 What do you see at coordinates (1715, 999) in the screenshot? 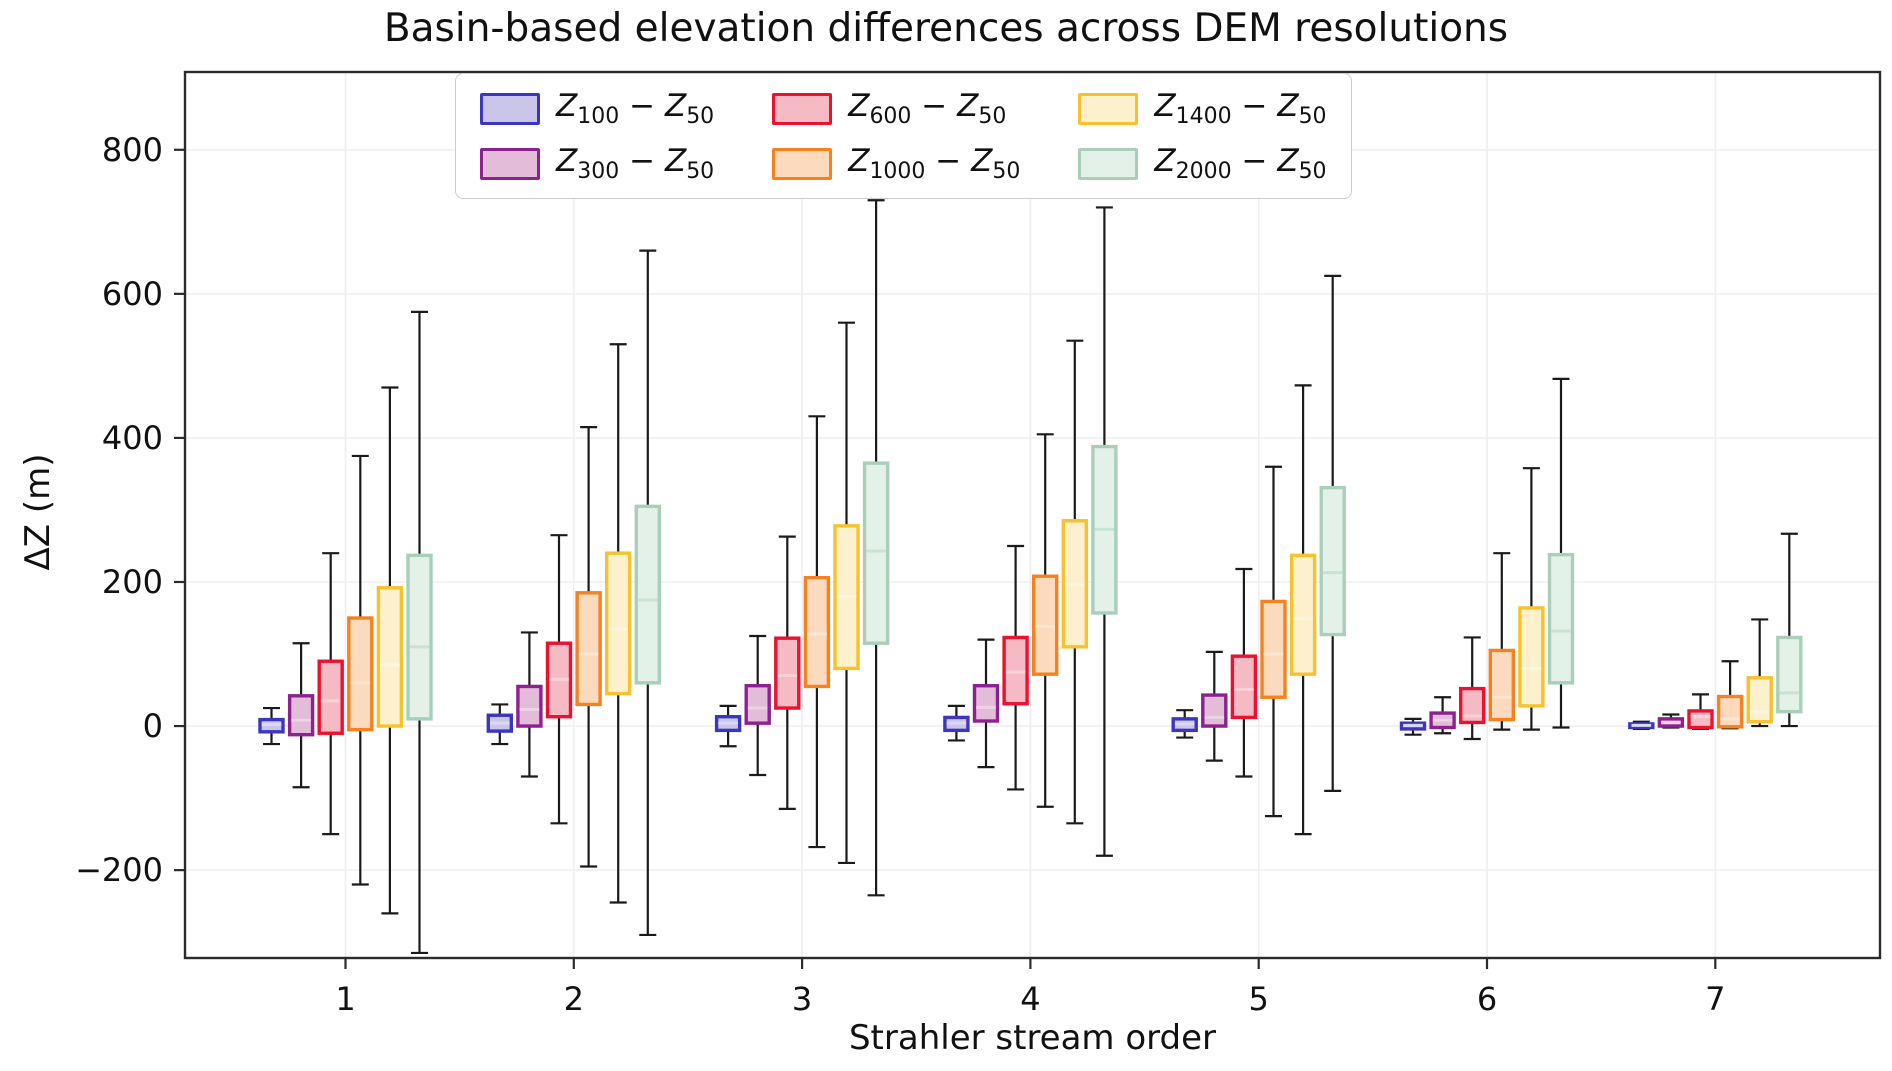
I see `x-tick-label: 7` at bounding box center [1715, 999].